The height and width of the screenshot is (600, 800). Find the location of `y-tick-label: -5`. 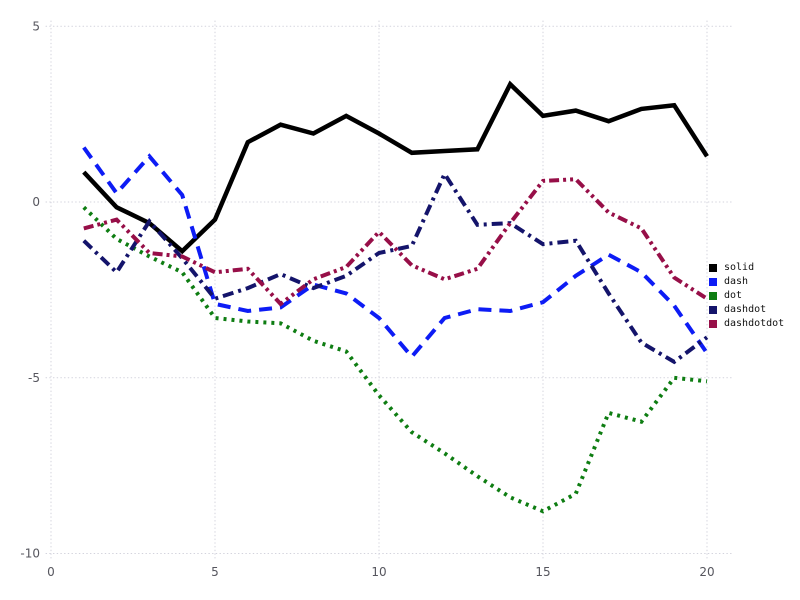

y-tick-label: -5 is located at coordinates (34, 378).